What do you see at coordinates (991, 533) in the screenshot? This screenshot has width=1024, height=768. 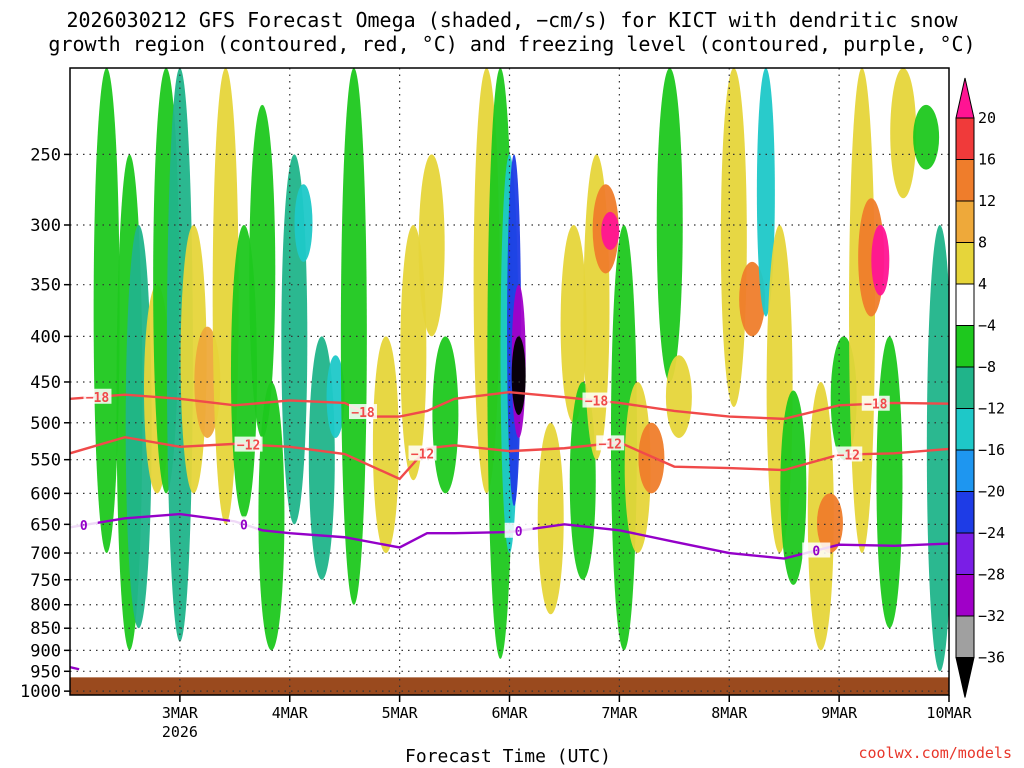 I see `colorbar-label-10: −24` at bounding box center [991, 533].